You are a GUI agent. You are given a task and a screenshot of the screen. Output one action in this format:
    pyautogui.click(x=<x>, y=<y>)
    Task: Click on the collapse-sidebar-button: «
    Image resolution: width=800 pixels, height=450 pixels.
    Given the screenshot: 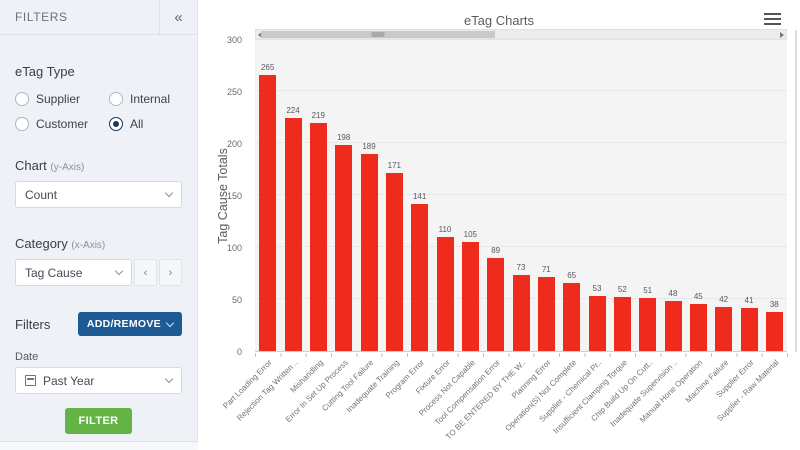 What is the action you would take?
    pyautogui.click(x=178, y=17)
    